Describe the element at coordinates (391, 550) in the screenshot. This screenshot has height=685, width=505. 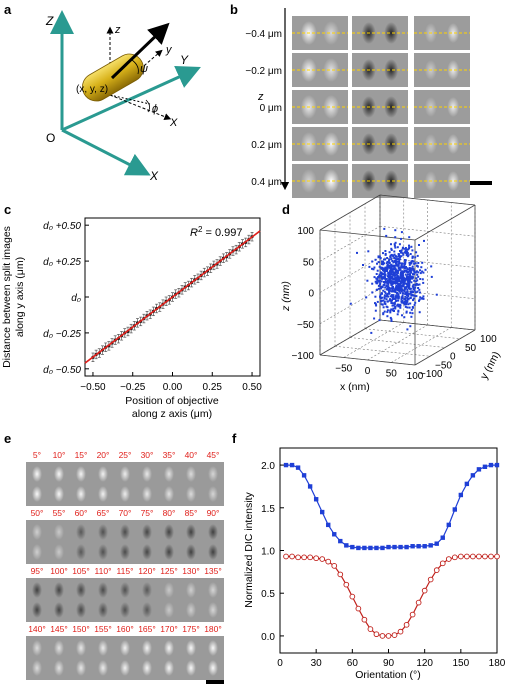
I see `f-data` at that location.